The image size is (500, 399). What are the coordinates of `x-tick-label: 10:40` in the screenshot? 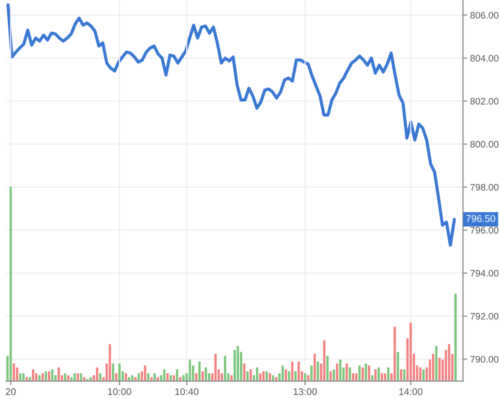 It's located at (186, 392).